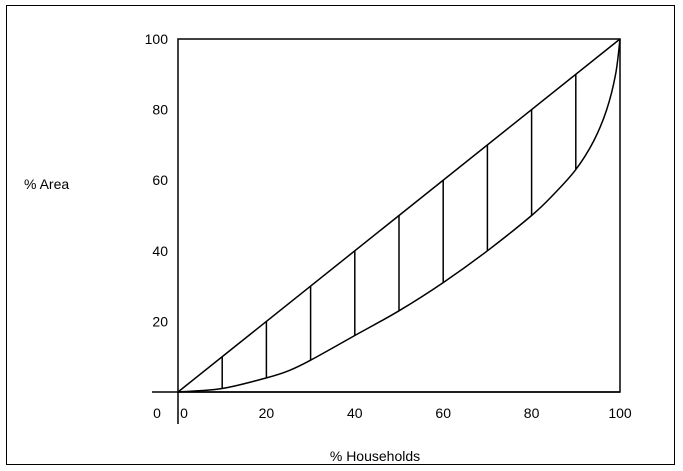  Describe the element at coordinates (375, 456) in the screenshot. I see `x-axis-label: % Households` at that location.